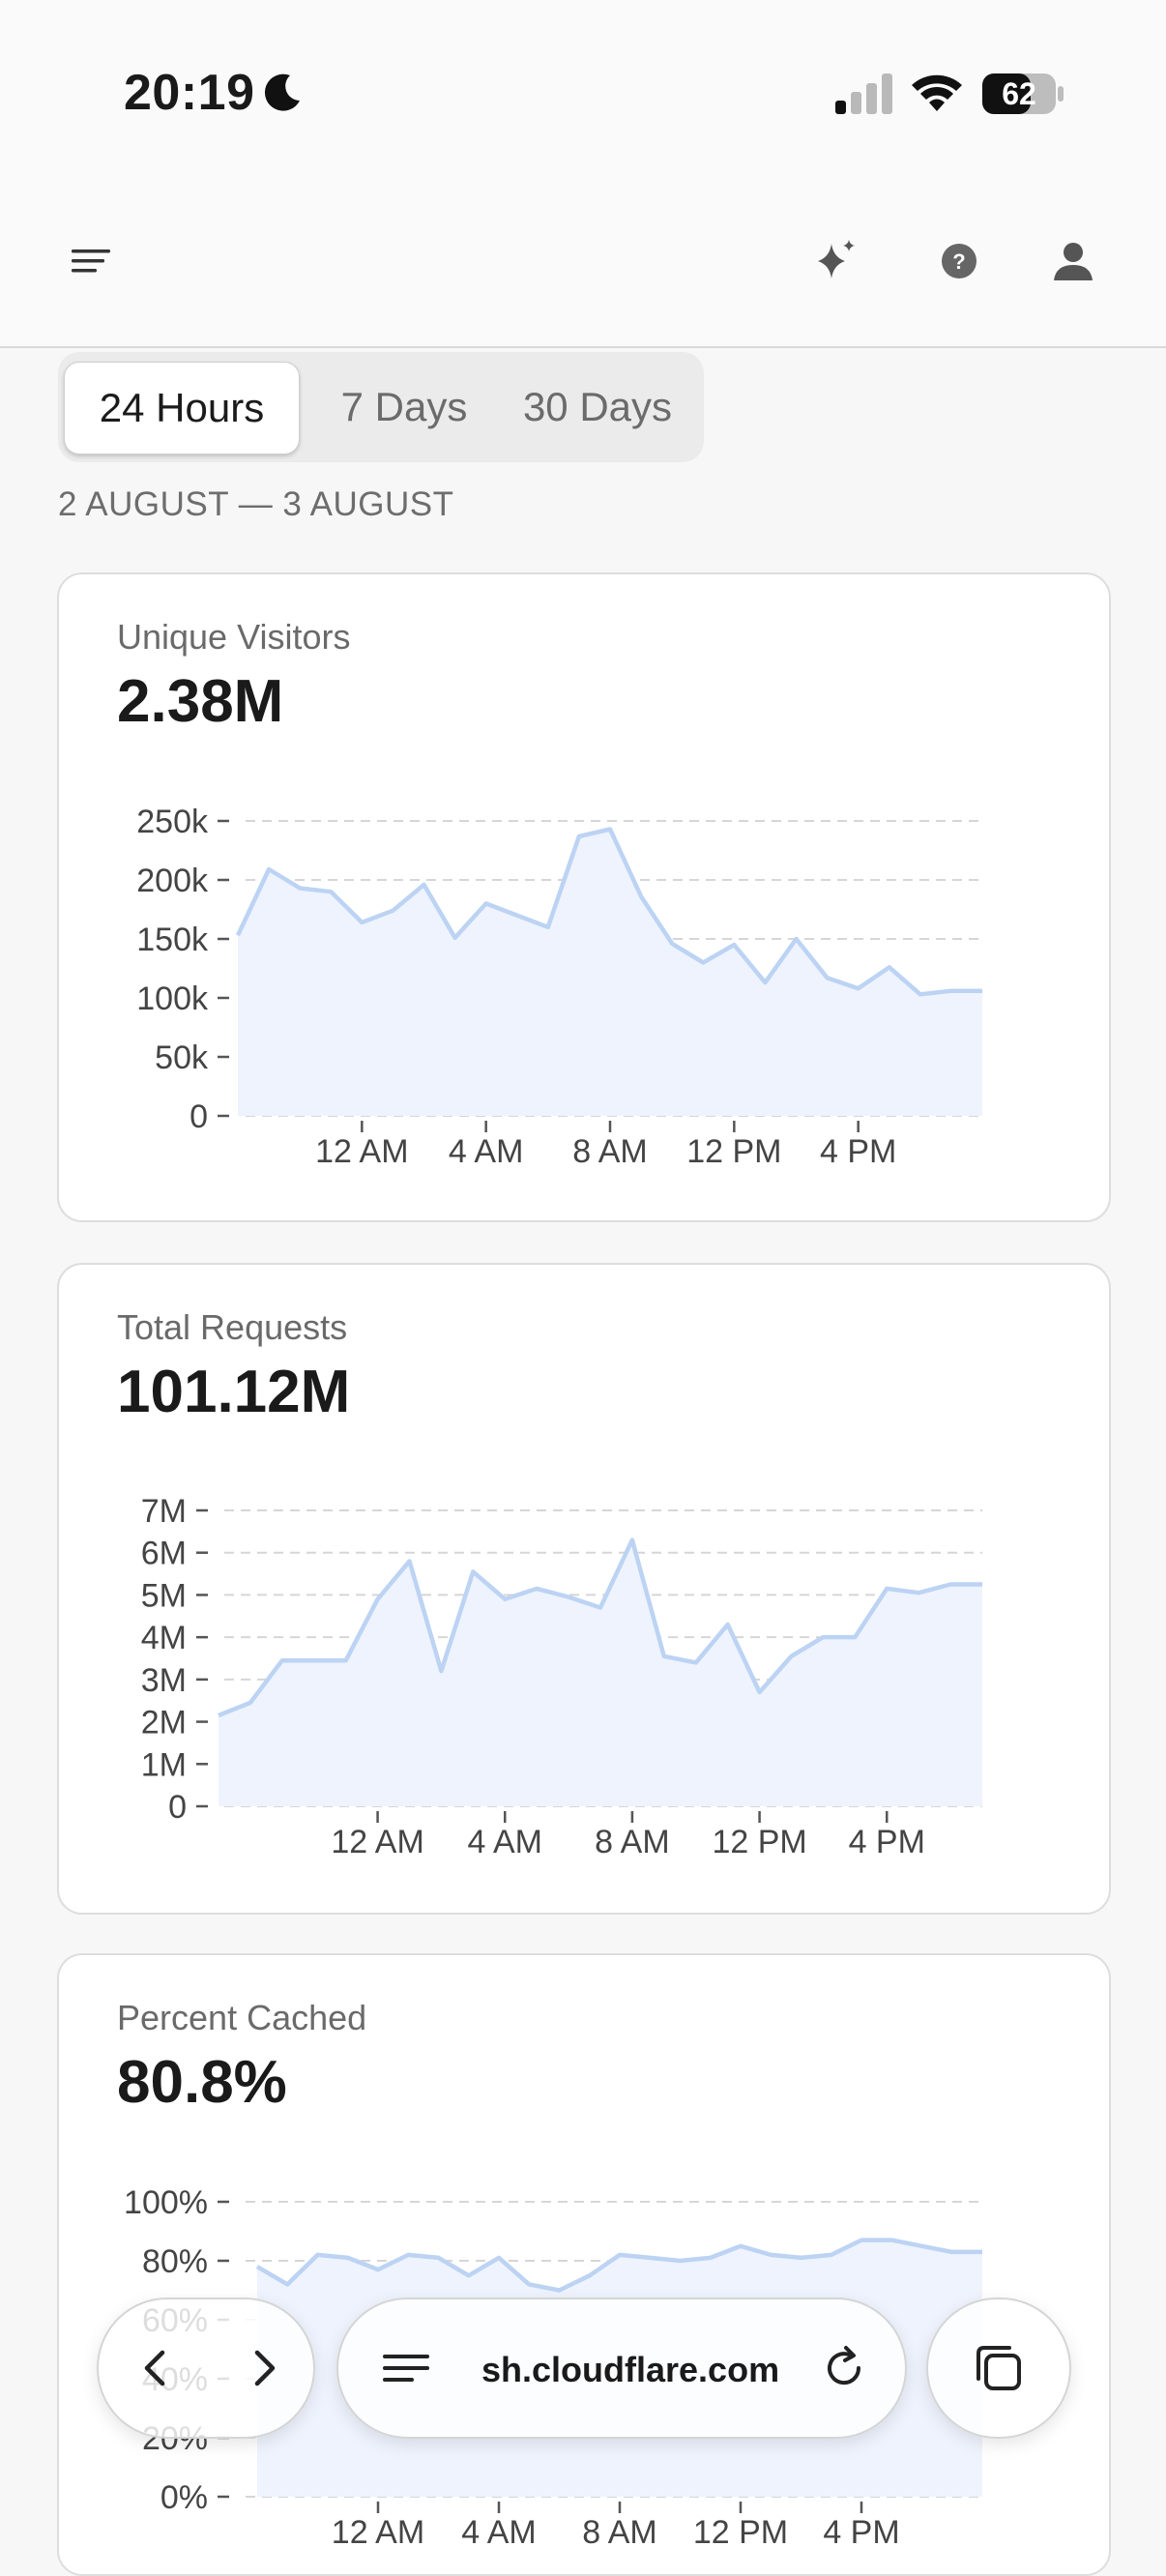 The image size is (1166, 2576). What do you see at coordinates (182, 408) in the screenshot?
I see `tab-24-hours: 24 Hours` at bounding box center [182, 408].